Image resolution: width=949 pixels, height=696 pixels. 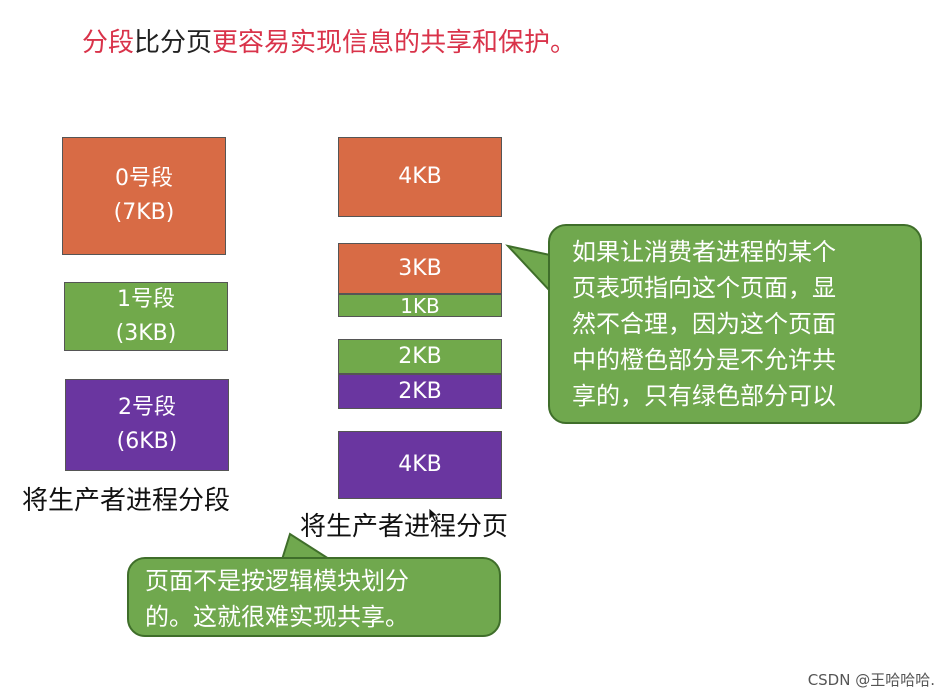 I want to click on page-2-part-0: 2KB, so click(x=420, y=356).